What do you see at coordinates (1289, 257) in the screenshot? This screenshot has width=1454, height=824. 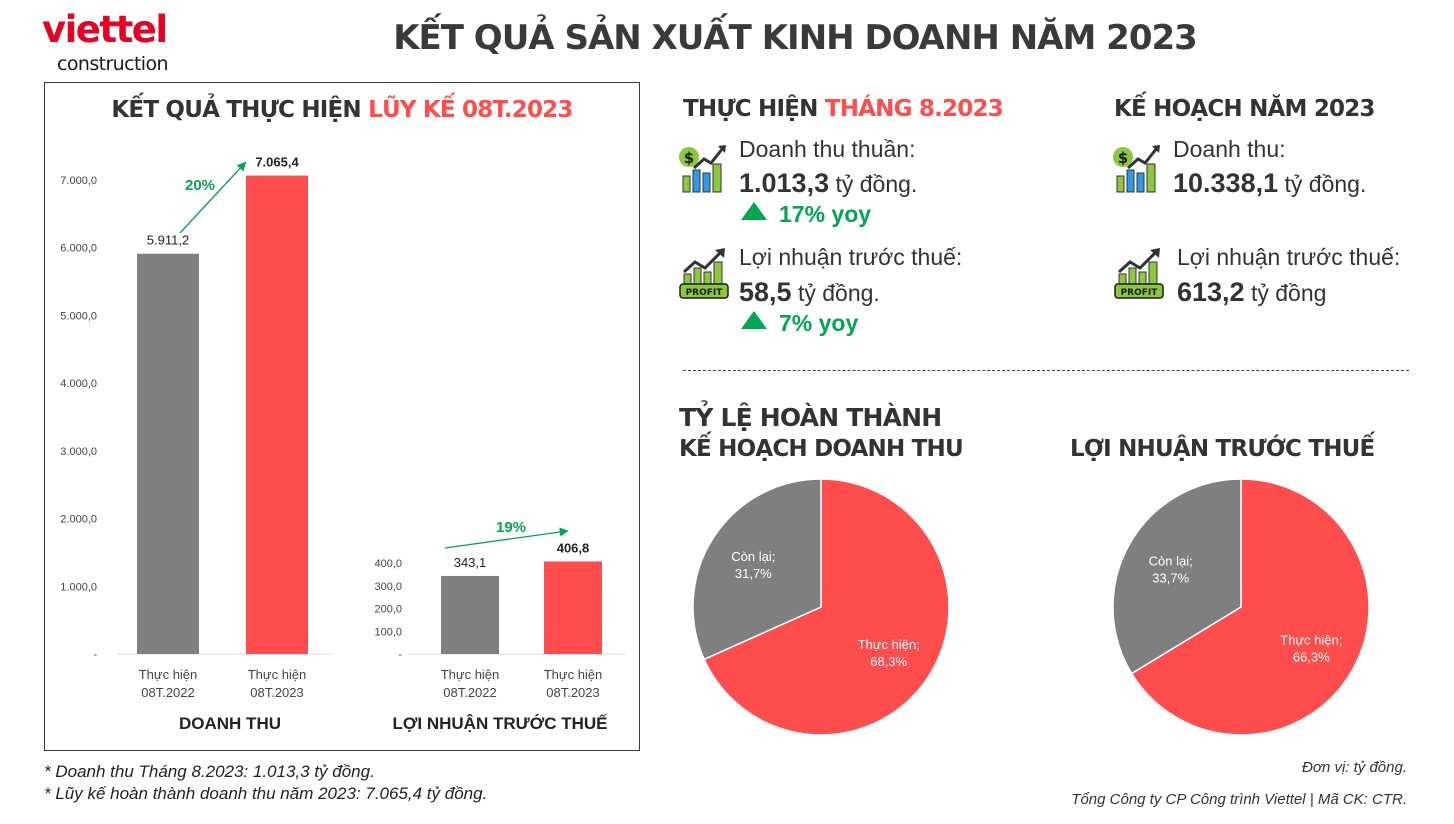 I see `plan-profit-label: Lợi nhuận trước thuế:` at bounding box center [1289, 257].